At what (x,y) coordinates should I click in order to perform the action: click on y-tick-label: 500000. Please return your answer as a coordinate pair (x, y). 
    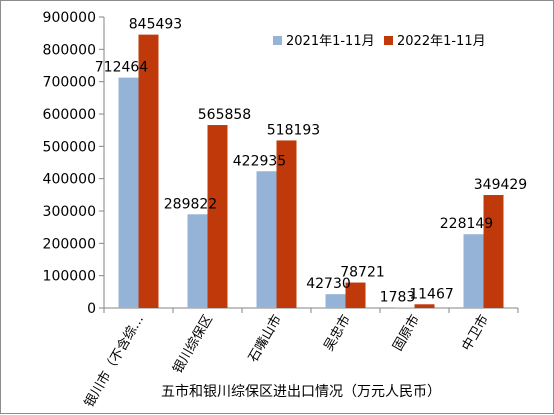
    Looking at the image, I should click on (69, 147).